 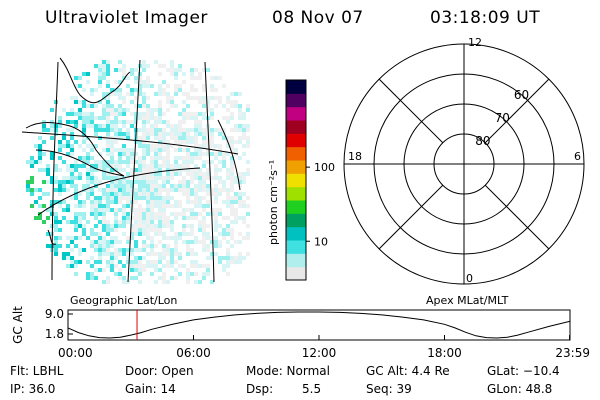 I want to click on colorbar-segment, so click(x=296, y=153).